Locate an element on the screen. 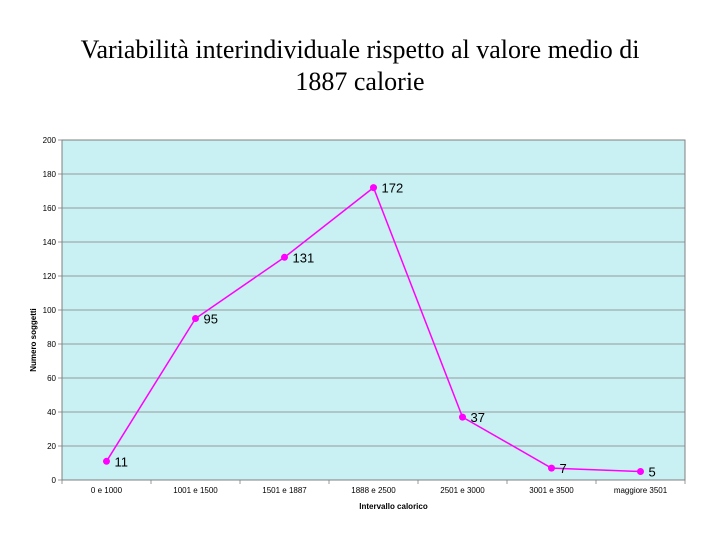  y-tick-label: 180 is located at coordinates (50, 174).